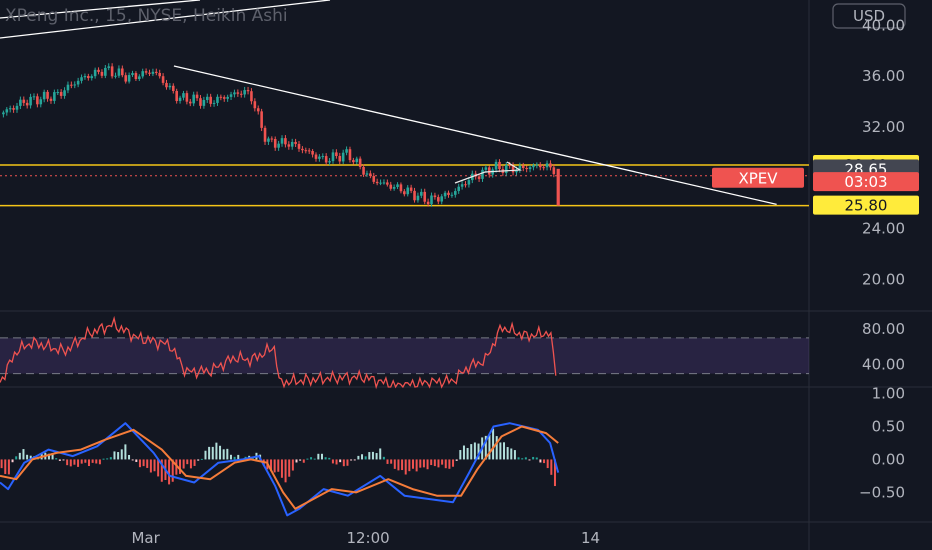  I want to click on macd-lines-group, so click(280, 469).